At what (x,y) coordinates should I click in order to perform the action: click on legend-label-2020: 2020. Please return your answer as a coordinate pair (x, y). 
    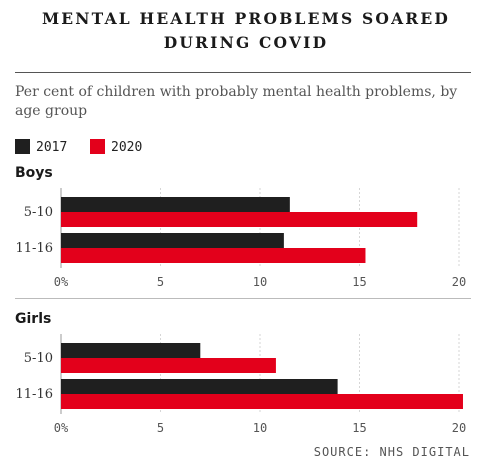
    Looking at the image, I should click on (126, 147).